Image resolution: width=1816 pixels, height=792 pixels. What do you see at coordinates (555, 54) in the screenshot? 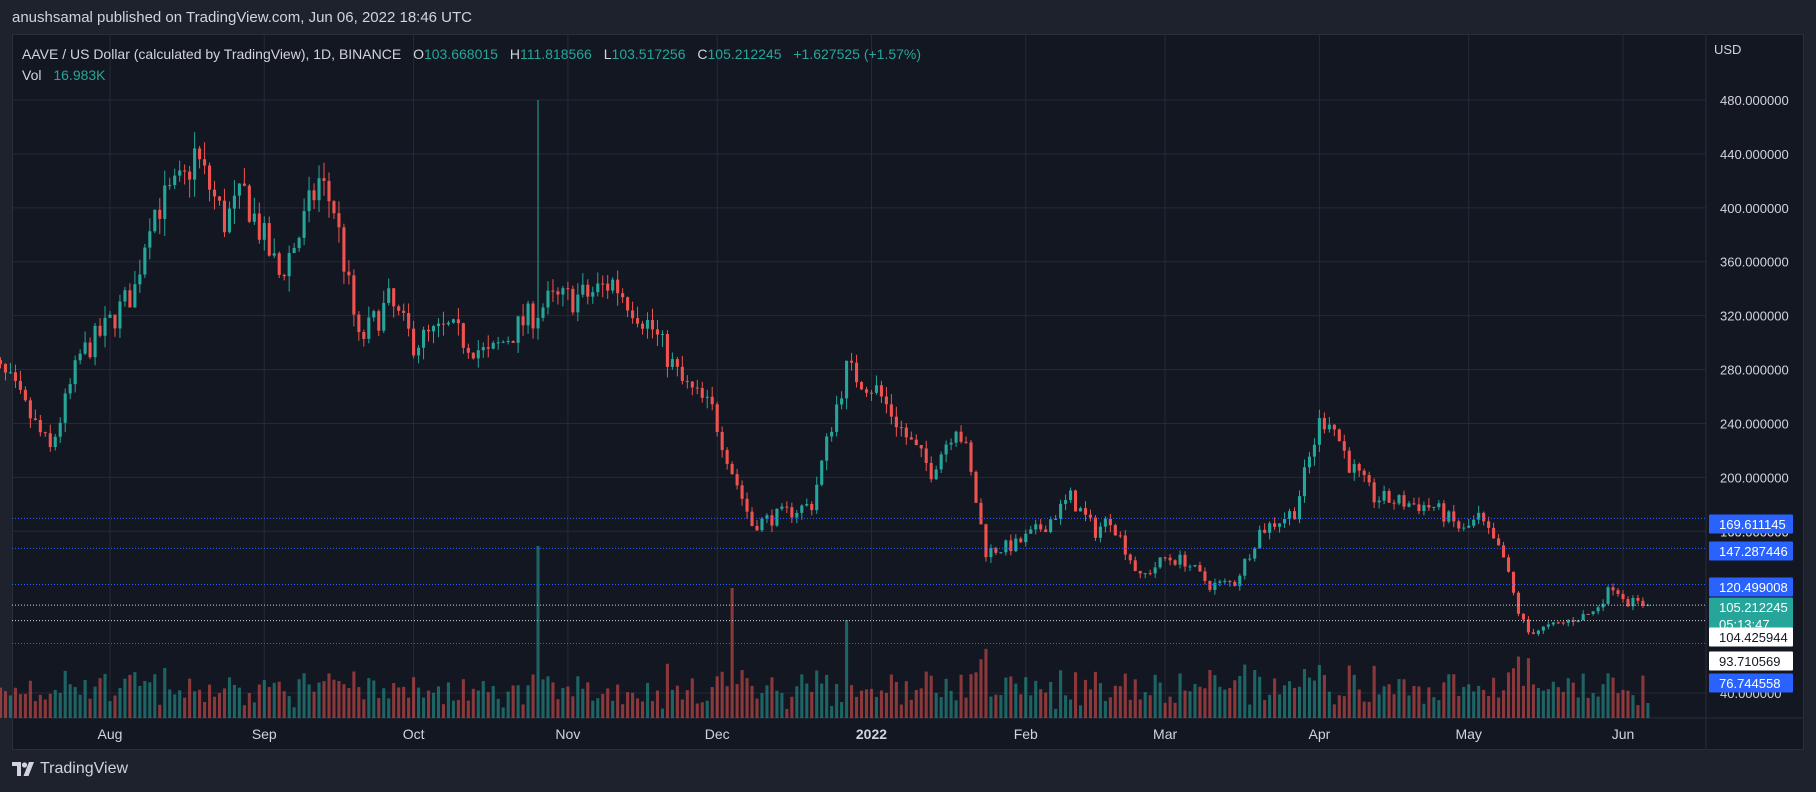
I see `high-value: 111.818566` at bounding box center [555, 54].